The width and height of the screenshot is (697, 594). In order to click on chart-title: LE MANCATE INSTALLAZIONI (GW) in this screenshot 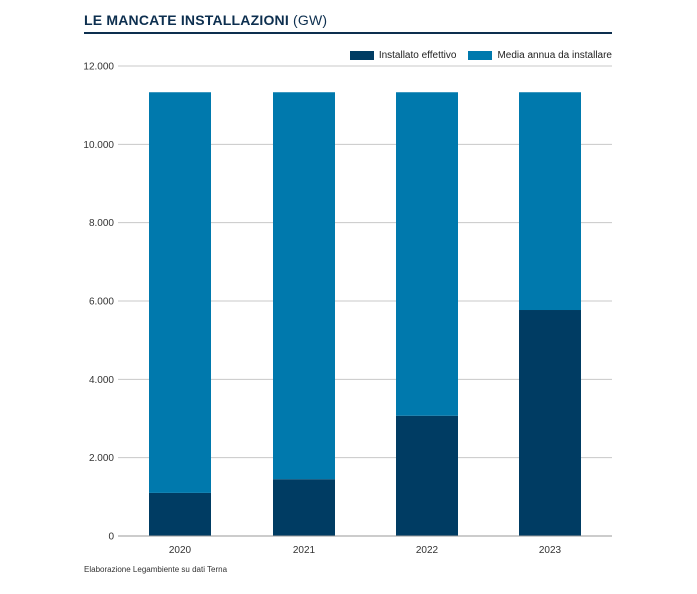, I will do `click(205, 20)`.